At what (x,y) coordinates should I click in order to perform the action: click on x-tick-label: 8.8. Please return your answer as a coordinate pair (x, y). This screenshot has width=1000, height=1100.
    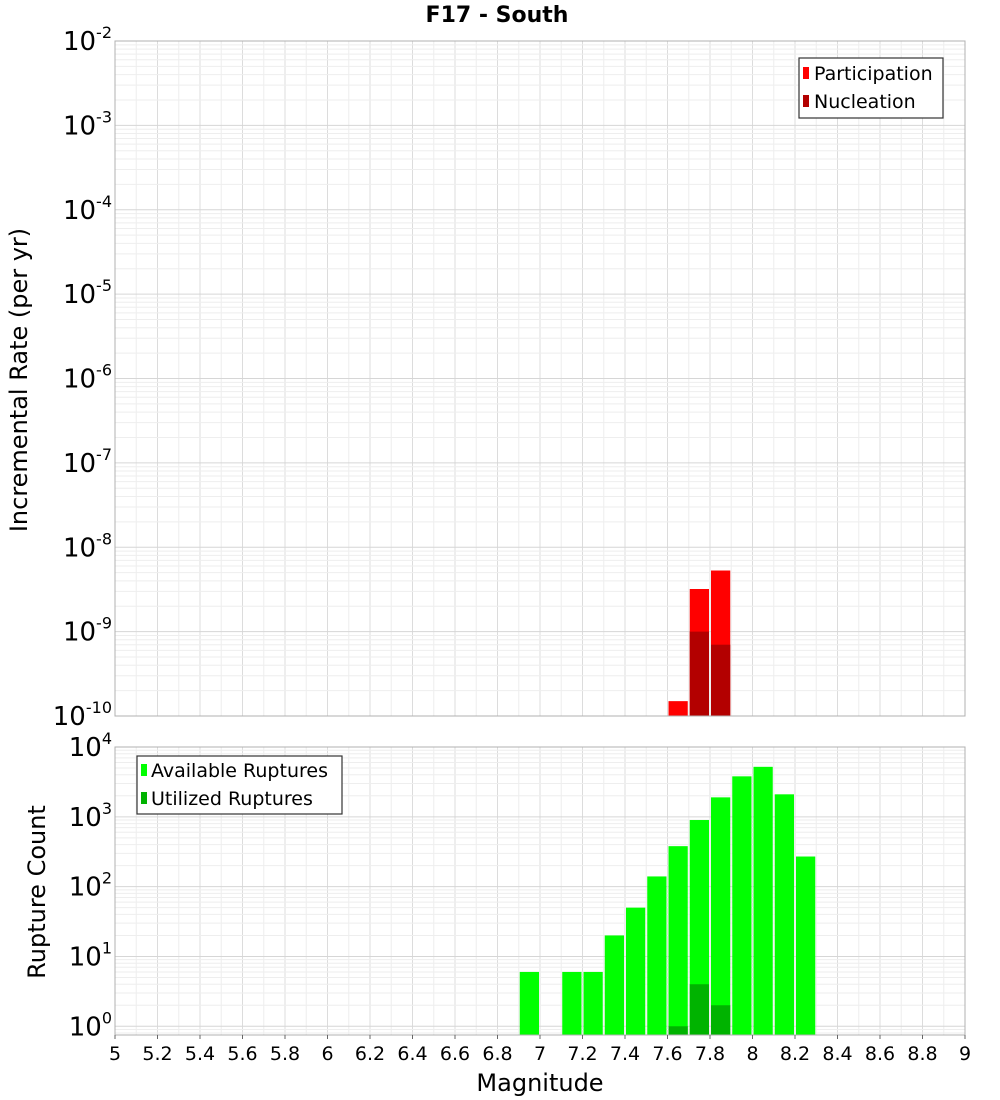
    Looking at the image, I should click on (922, 1054).